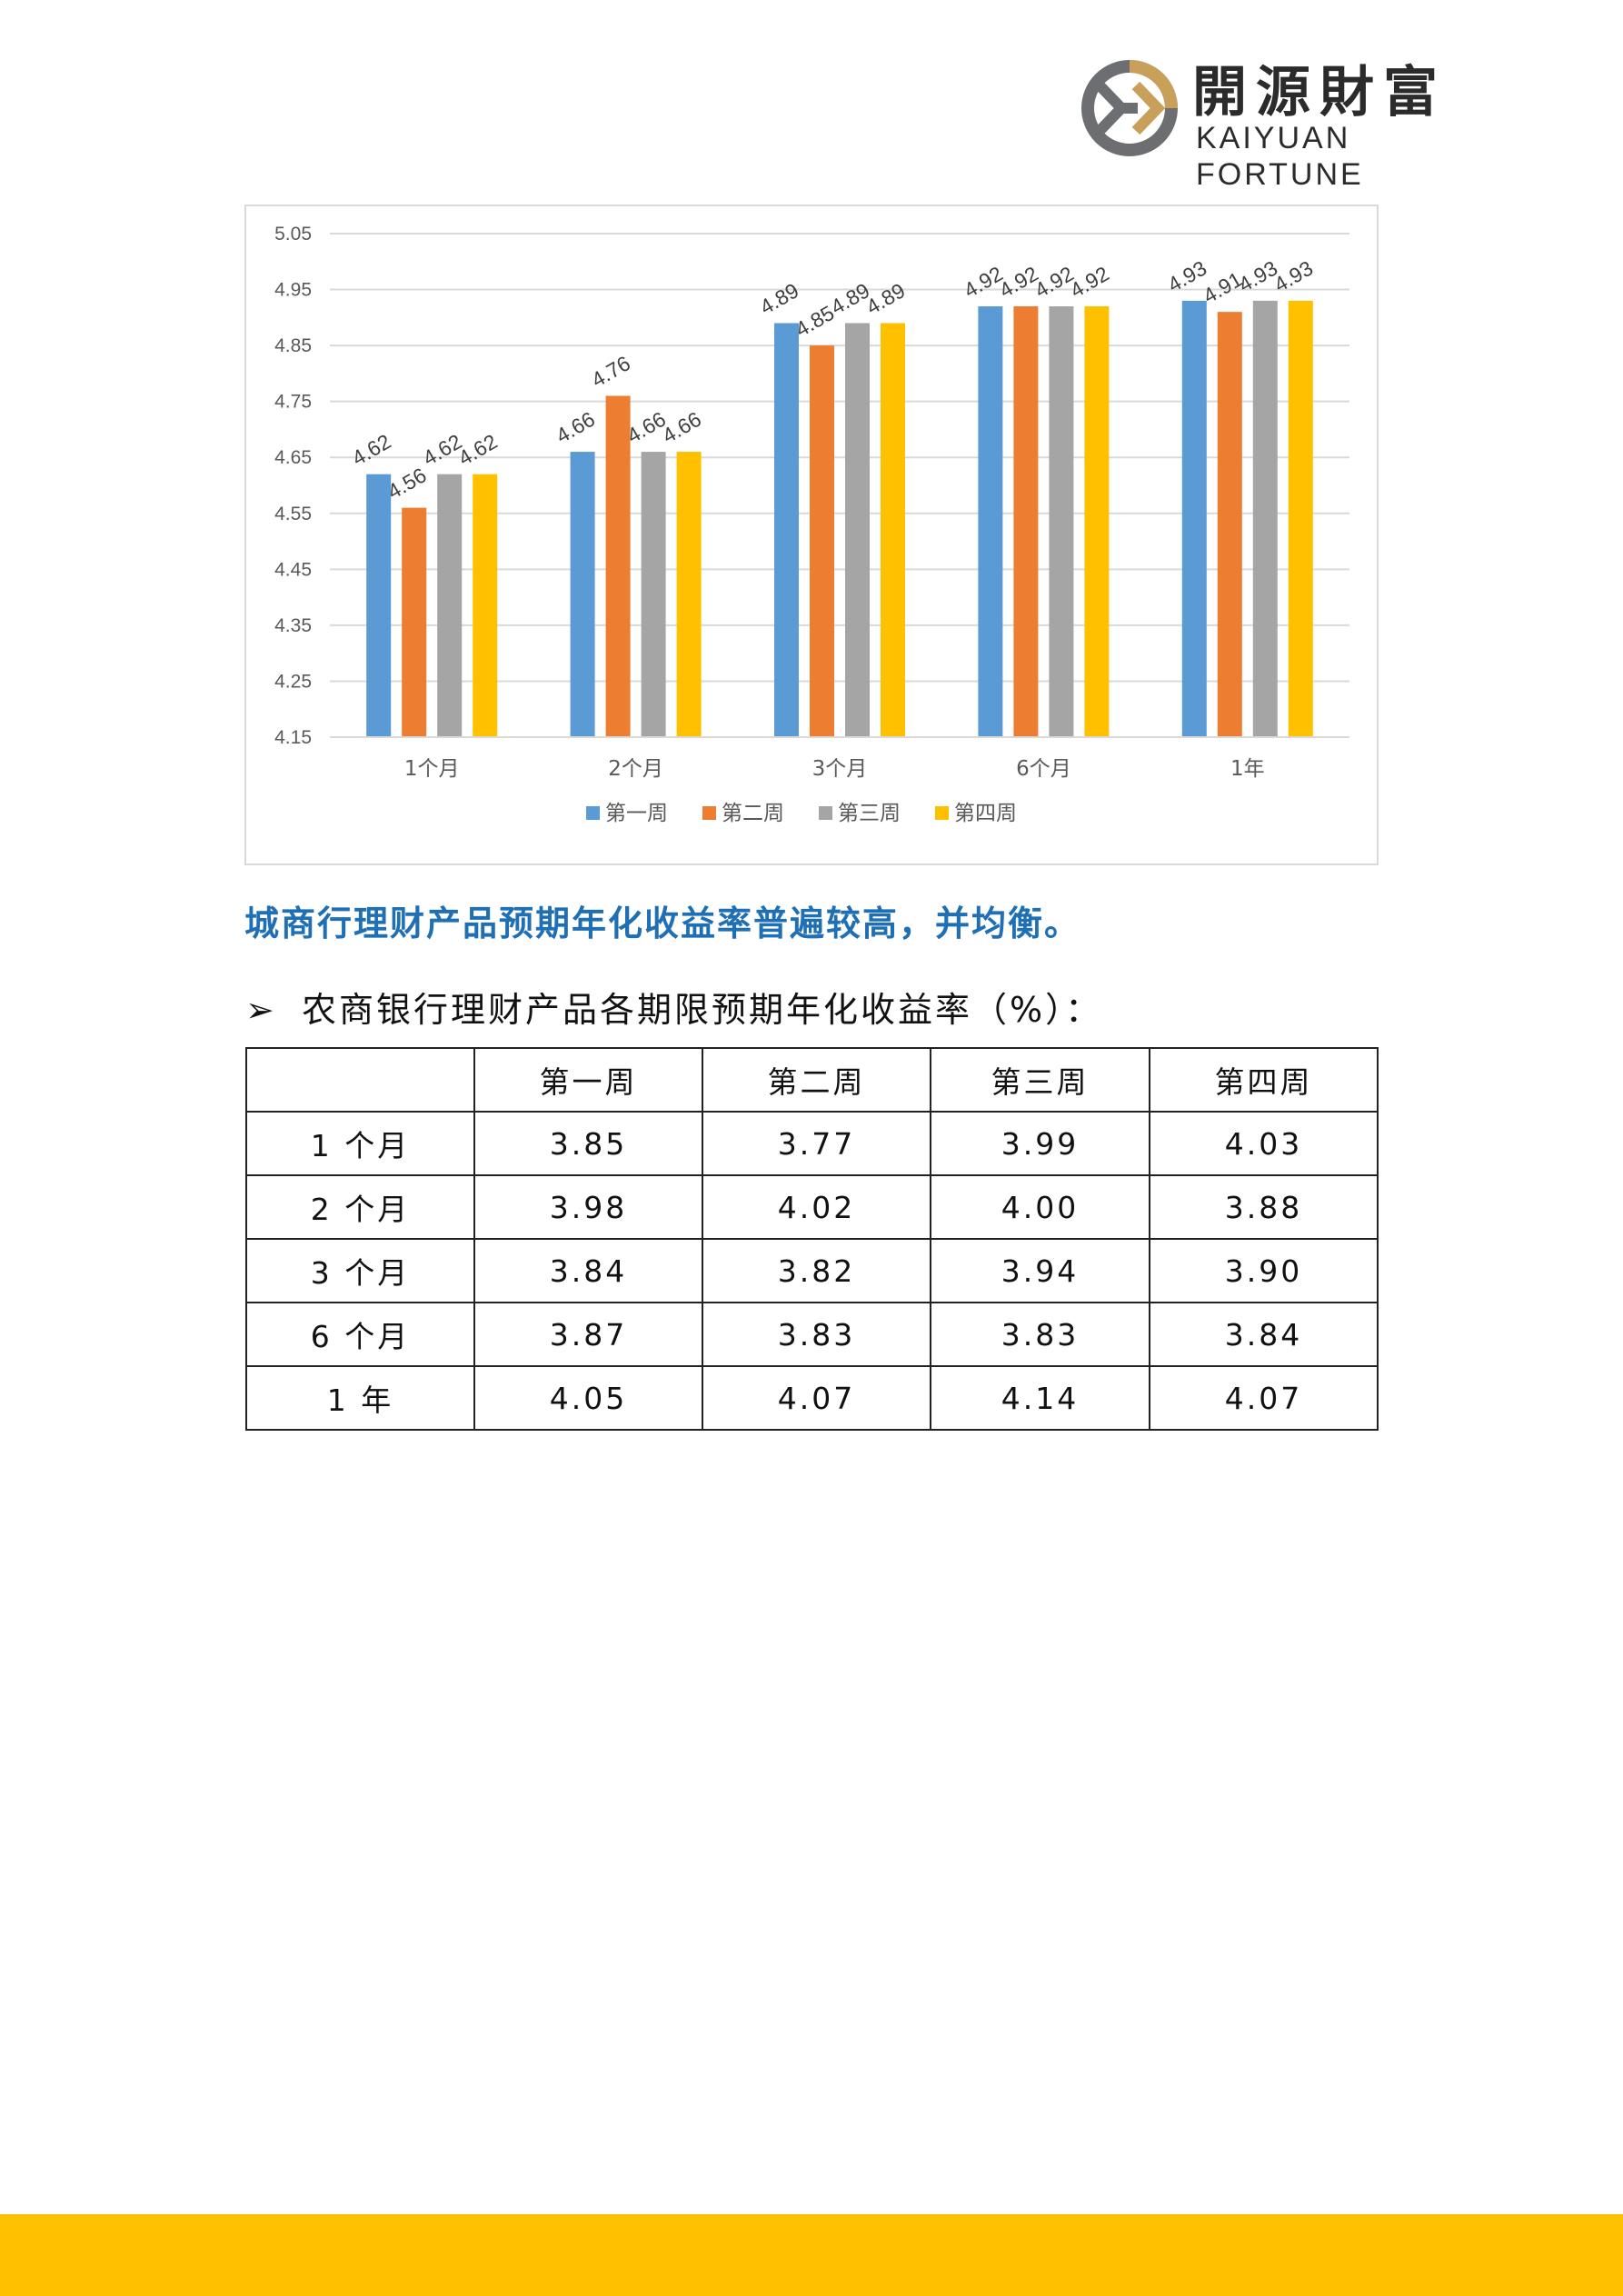  I want to click on kaiyuan-fortune-logo: 開源財富 KAIYUAN FORTUNE, so click(1289, 125).